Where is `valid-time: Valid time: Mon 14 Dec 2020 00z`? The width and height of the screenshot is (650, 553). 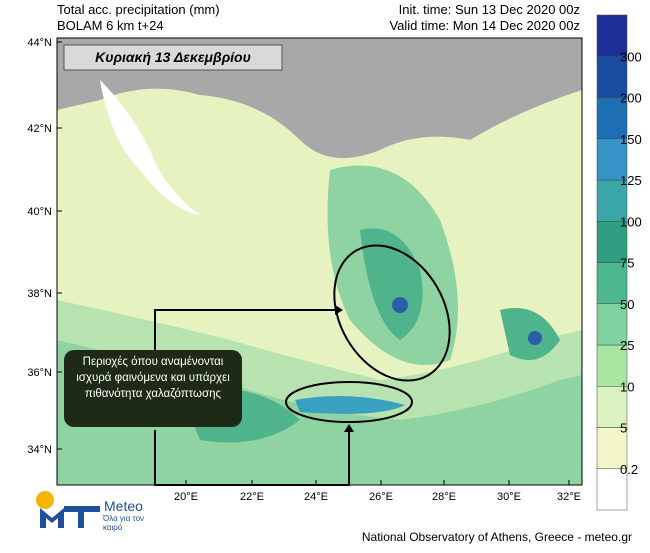
valid-time: Valid time: Mon 14 Dec 2020 00z is located at coordinates (484, 25).